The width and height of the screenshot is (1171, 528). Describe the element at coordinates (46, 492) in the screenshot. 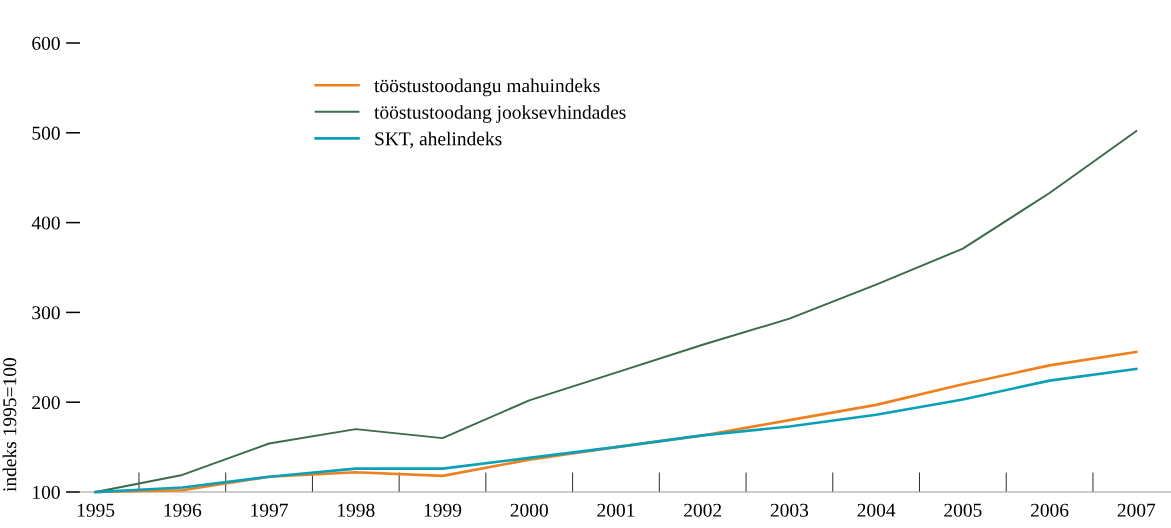

I see `y-tick-label: 100` at that location.